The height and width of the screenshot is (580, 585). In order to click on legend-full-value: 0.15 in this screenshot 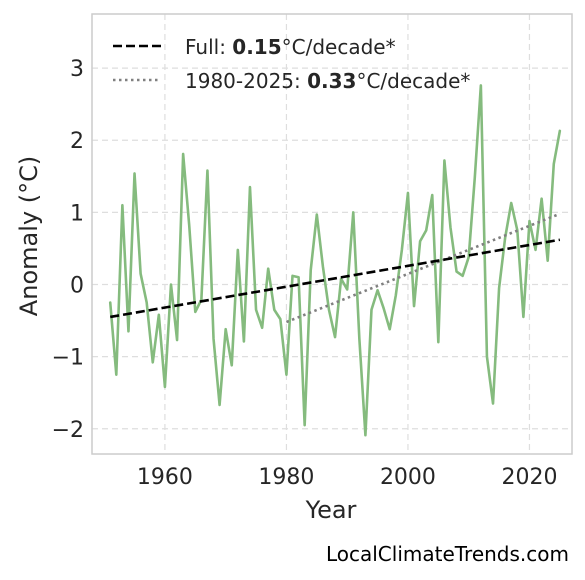, I will do `click(256, 47)`.